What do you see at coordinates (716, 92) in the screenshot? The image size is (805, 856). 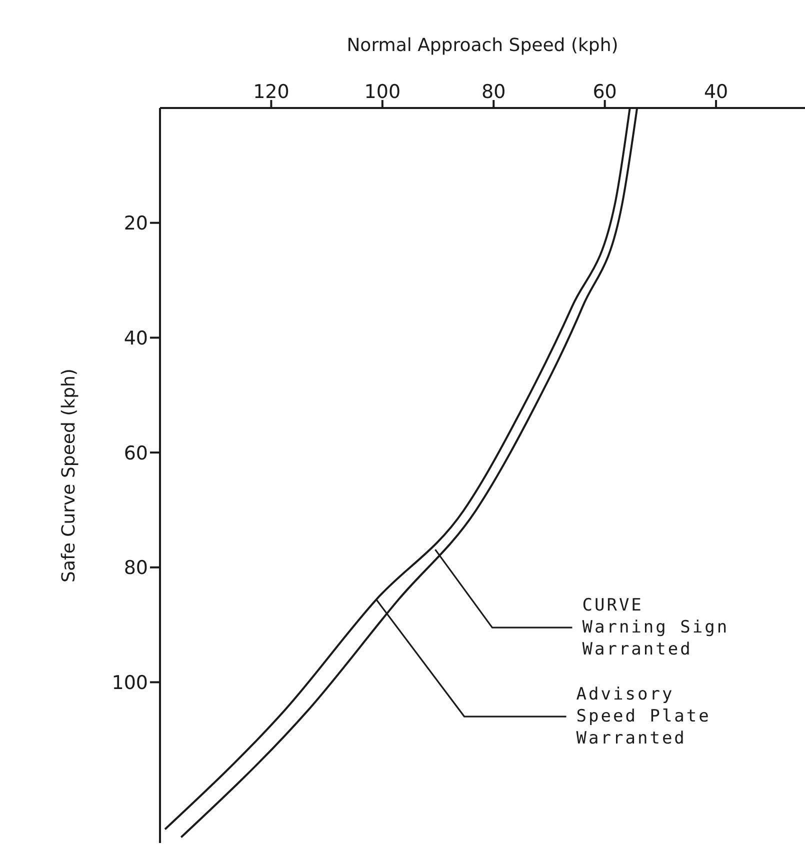 I see `x-tick-label: 40` at bounding box center [716, 92].